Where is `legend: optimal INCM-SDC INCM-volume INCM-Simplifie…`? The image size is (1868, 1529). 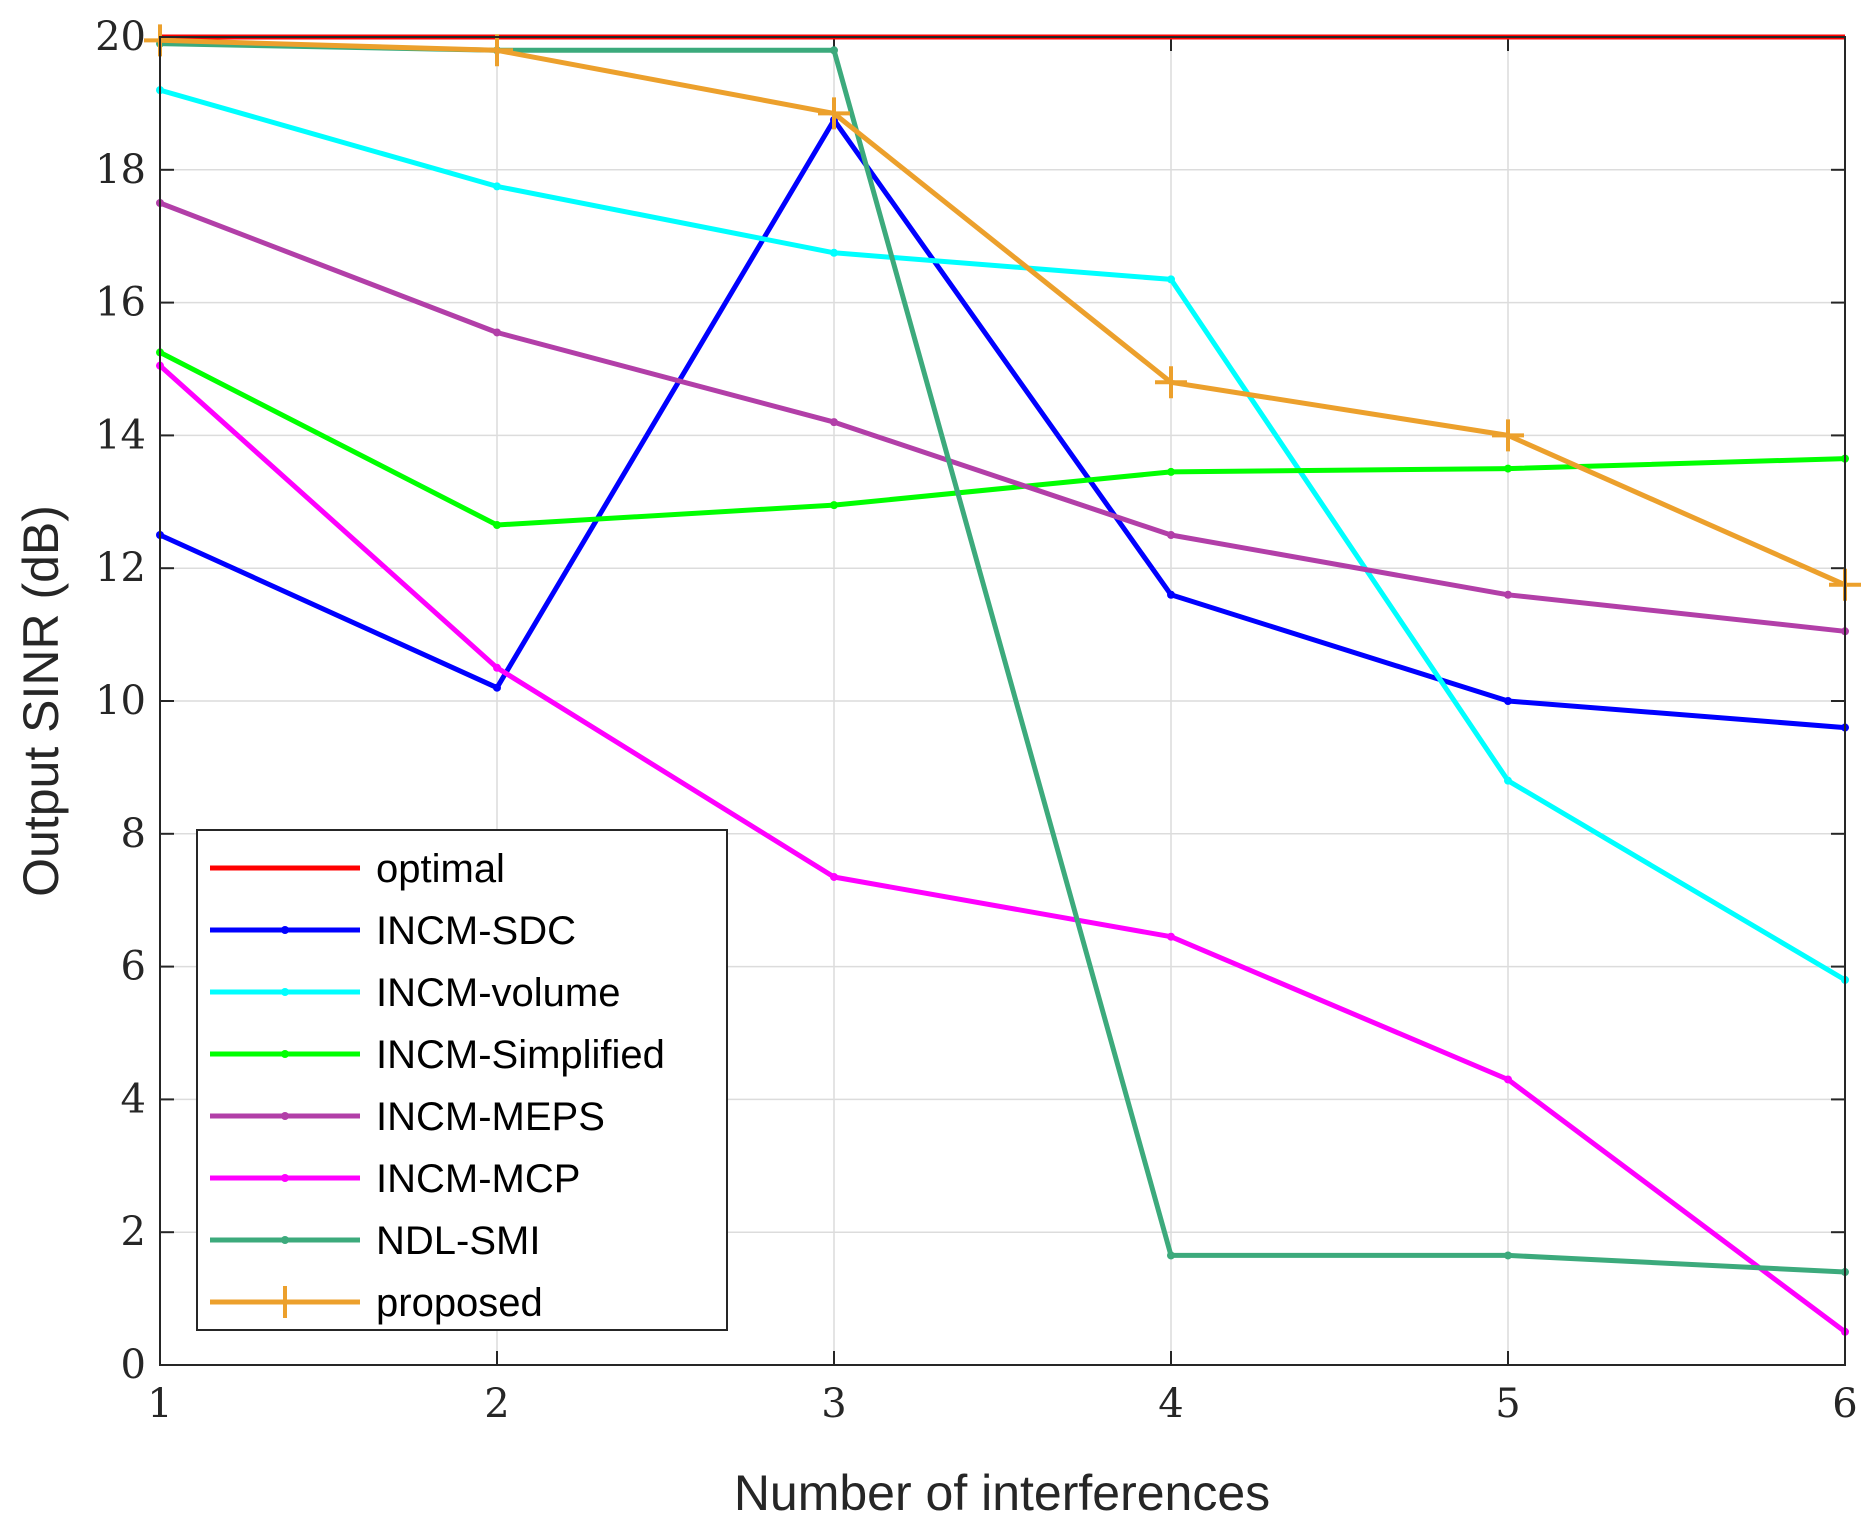 legend: optimal INCM-SDC INCM-volume INCM-Simplifie… is located at coordinates (462, 1080).